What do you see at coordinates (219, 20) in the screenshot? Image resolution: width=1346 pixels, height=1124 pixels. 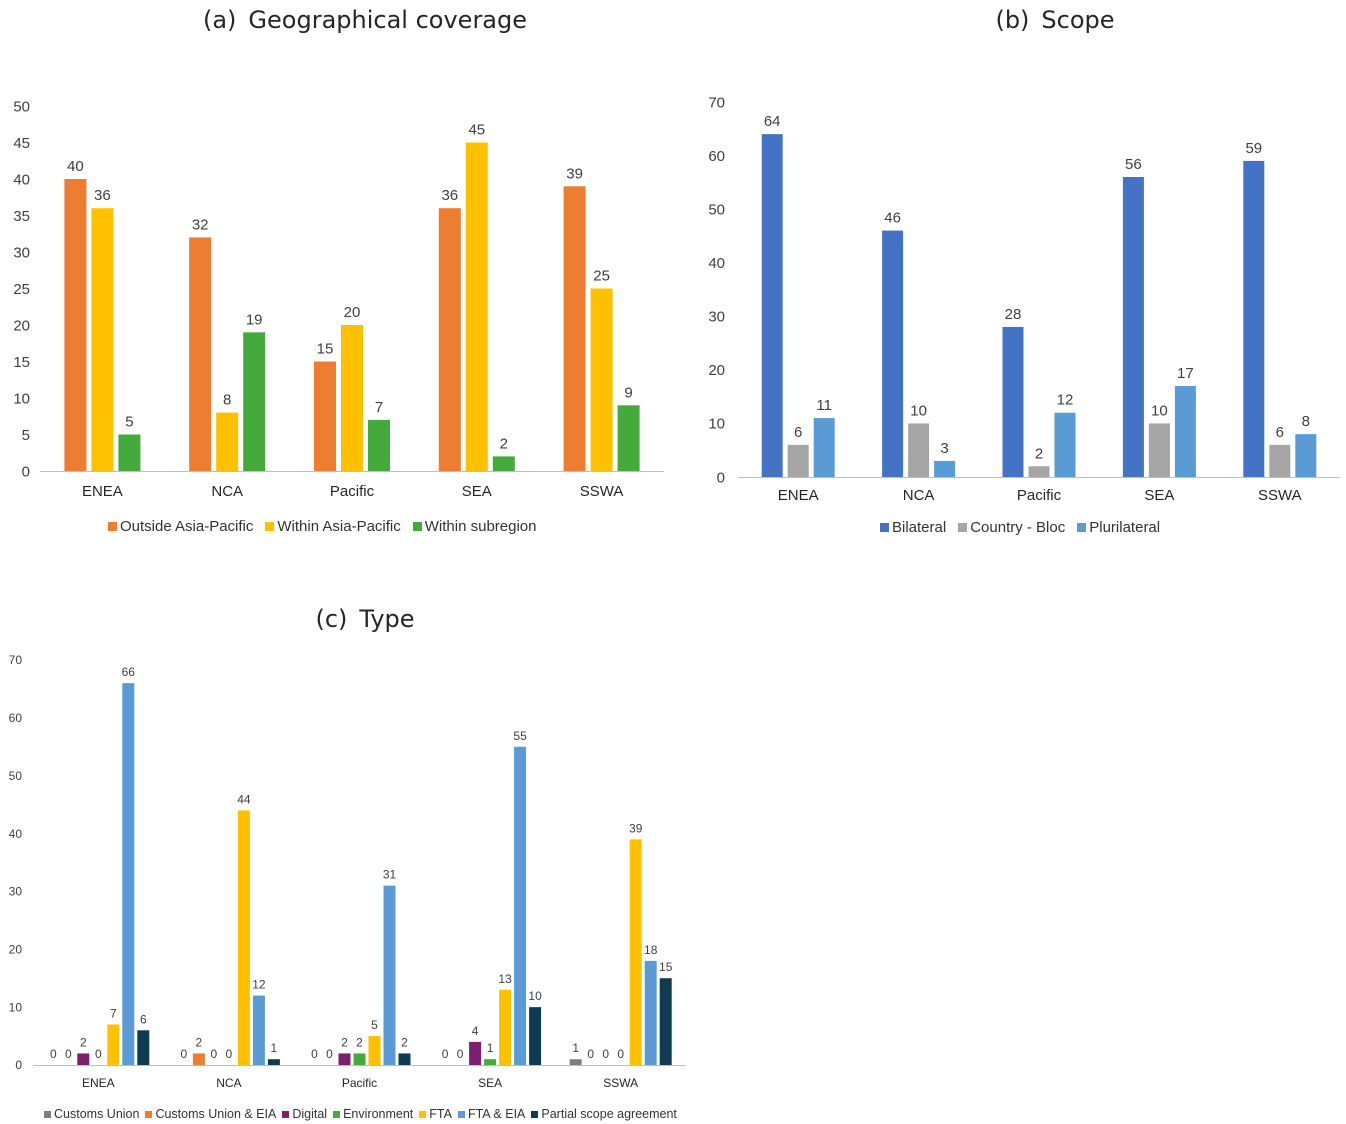 I see `panel-a-title-label: (a)` at bounding box center [219, 20].